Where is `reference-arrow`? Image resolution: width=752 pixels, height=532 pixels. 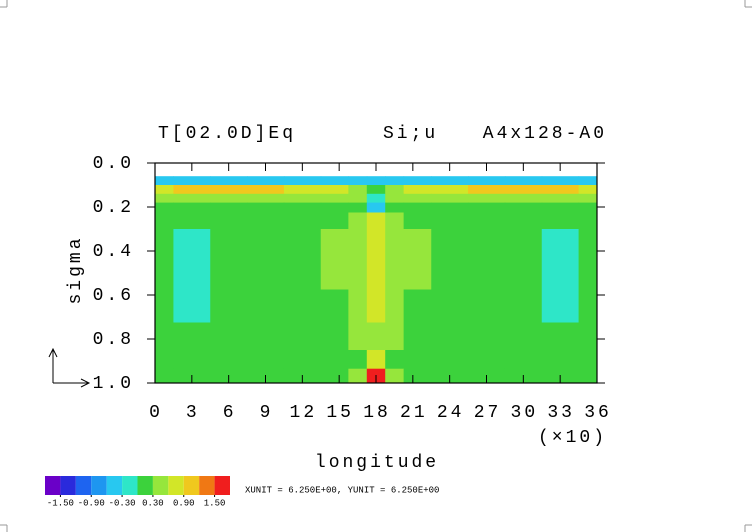
reference-arrow is located at coordinates (69, 367).